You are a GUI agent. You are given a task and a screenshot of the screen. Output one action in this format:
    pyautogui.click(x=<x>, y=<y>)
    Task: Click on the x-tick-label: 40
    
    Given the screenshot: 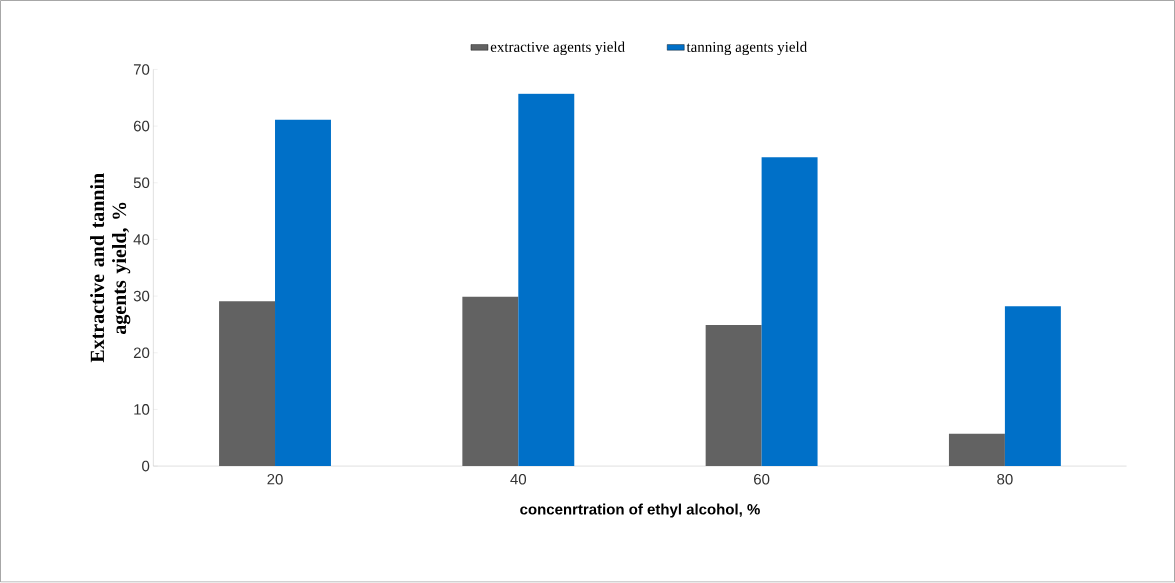 What is the action you would take?
    pyautogui.click(x=518, y=479)
    